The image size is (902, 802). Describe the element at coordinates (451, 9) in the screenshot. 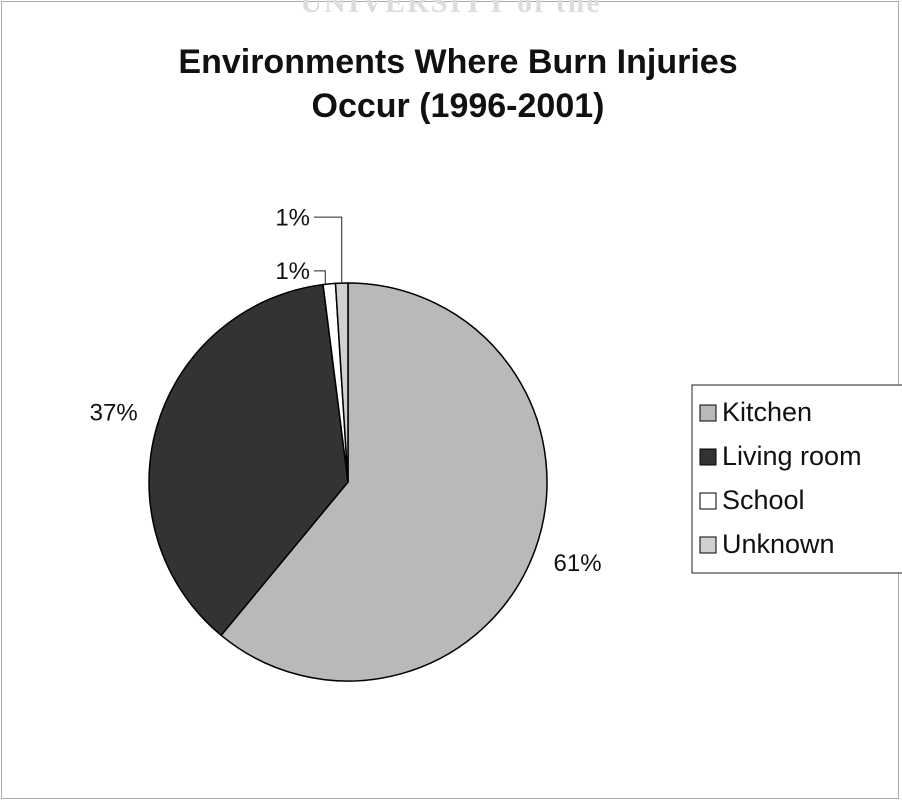

I see `watermark: UNIVERSITY of the` at that location.